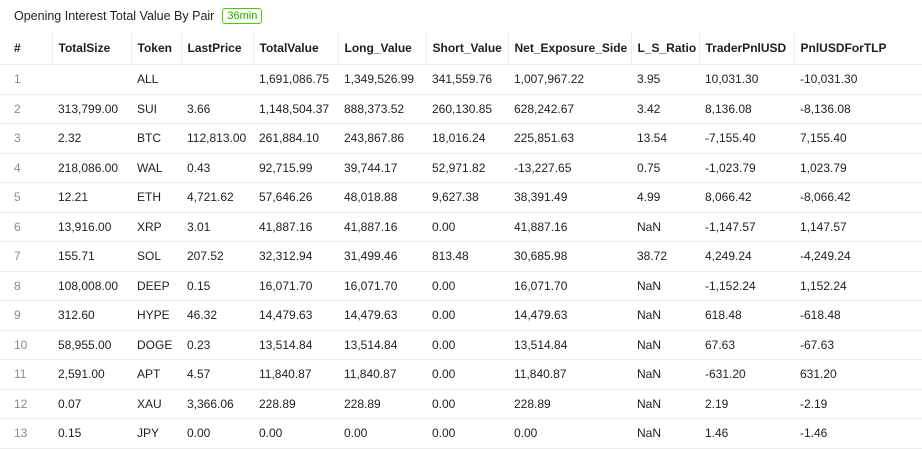  What do you see at coordinates (156, 138) in the screenshot?
I see `table-cell: BTC` at bounding box center [156, 138].